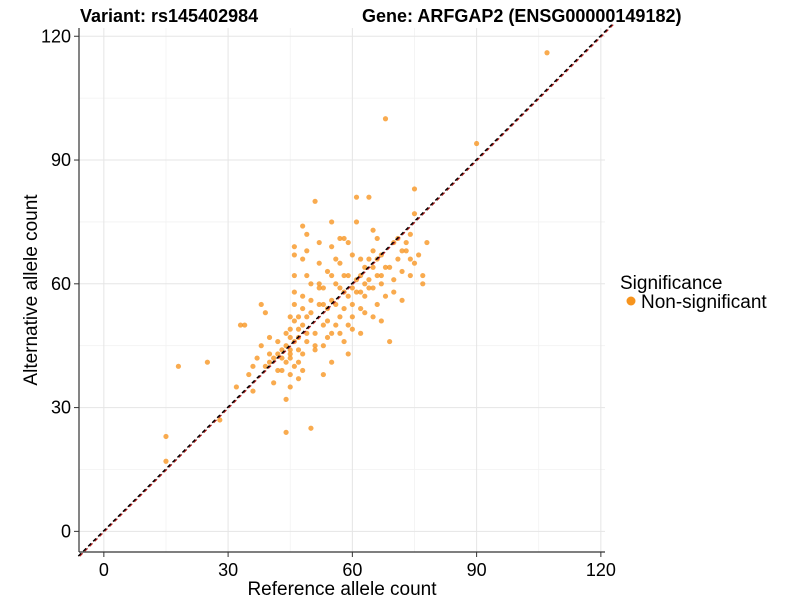 This screenshot has height=600, width=800. Describe the element at coordinates (228, 570) in the screenshot. I see `x-tick-label: 30` at that location.